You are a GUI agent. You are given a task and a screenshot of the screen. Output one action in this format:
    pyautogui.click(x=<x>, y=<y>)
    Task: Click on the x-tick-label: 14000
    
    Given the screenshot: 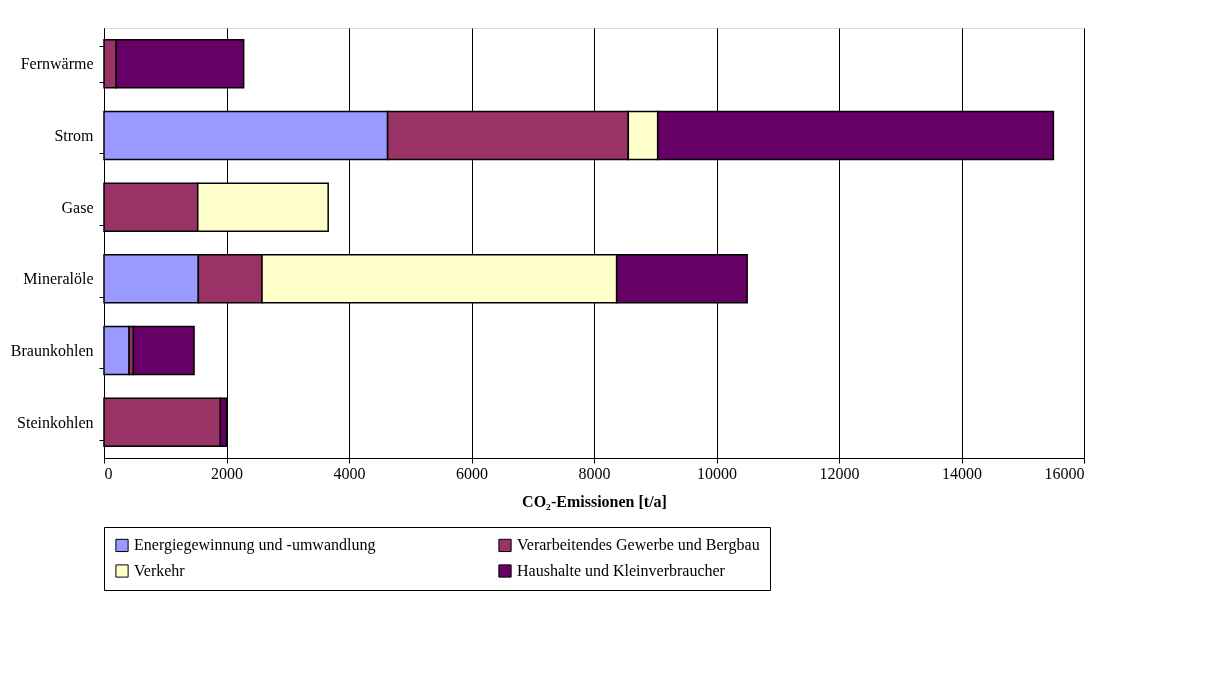 What is the action you would take?
    pyautogui.click(x=962, y=473)
    